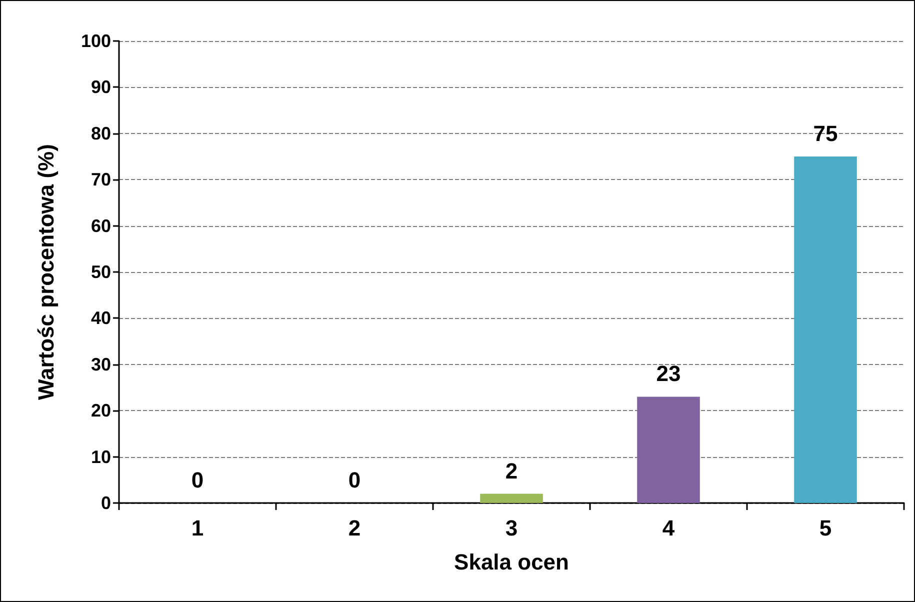  What do you see at coordinates (100, 410) in the screenshot?
I see `y-tick-label: 20` at bounding box center [100, 410].